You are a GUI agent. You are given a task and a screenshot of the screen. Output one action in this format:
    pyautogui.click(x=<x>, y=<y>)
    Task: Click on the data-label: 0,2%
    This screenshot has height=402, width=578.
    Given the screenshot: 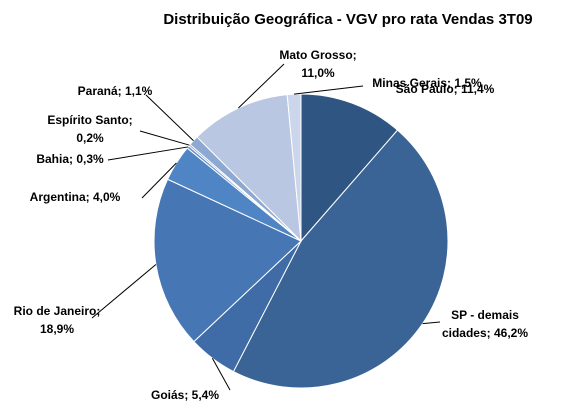 What is the action you would take?
    pyautogui.click(x=90, y=138)
    